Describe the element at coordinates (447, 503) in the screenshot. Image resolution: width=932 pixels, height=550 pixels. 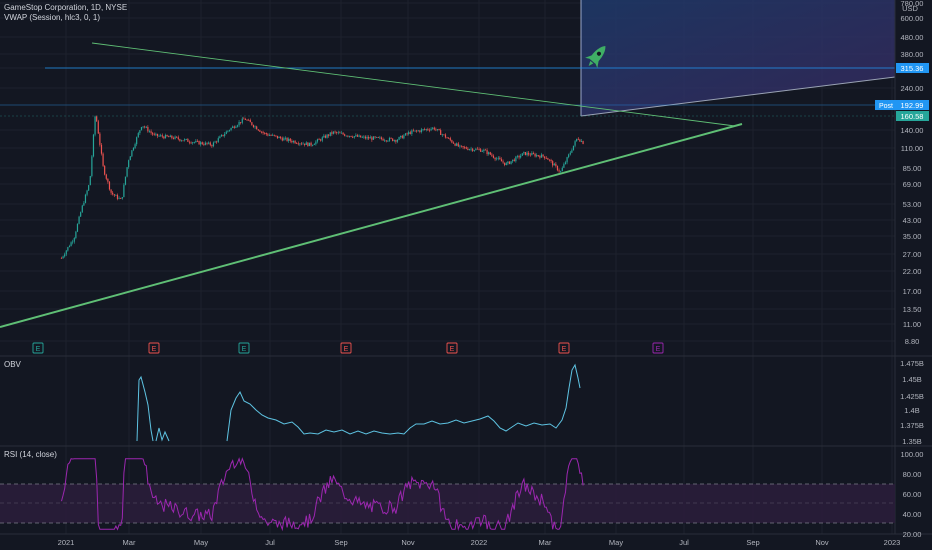
I see `rsi-band` at that location.